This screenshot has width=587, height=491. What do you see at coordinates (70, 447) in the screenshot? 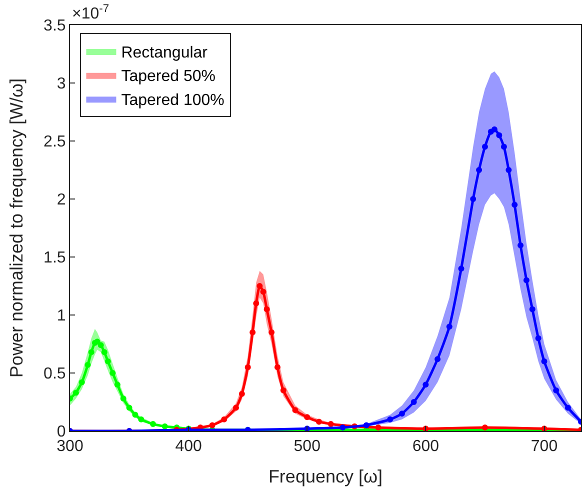
I see `x-tick-label: 300` at bounding box center [70, 447].